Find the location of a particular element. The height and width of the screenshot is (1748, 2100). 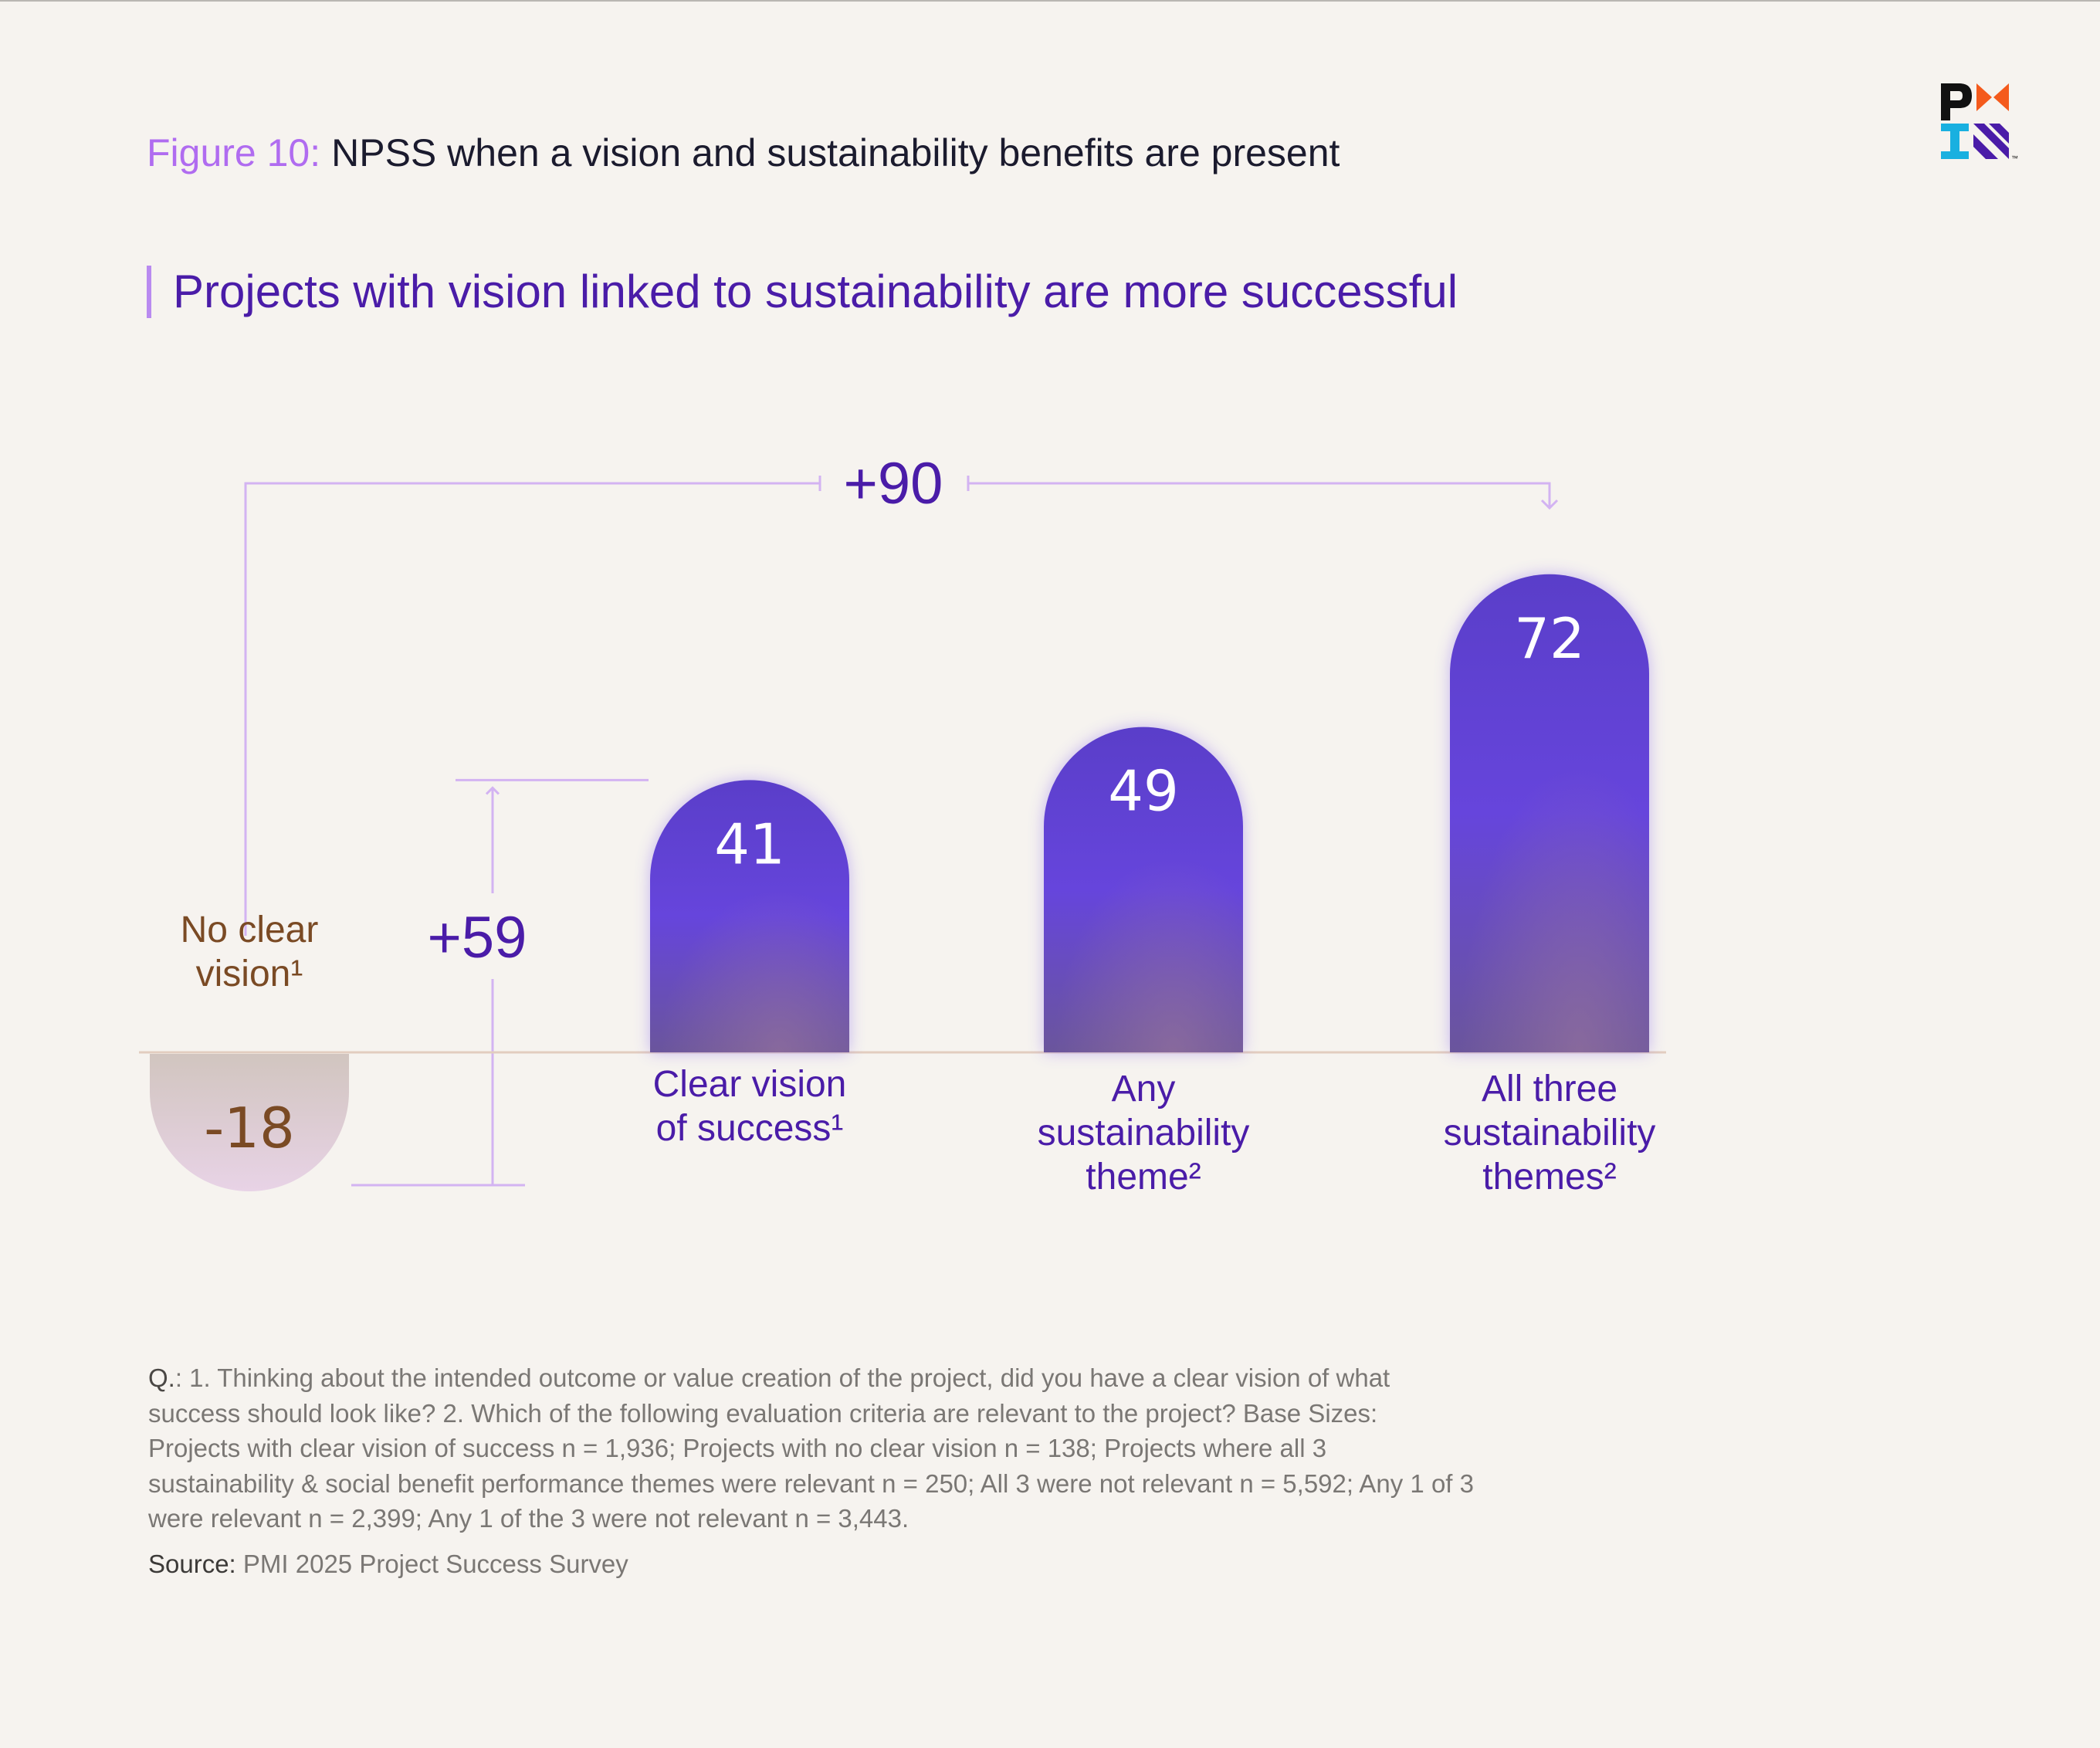

subtitle-accent-bar is located at coordinates (149, 292).